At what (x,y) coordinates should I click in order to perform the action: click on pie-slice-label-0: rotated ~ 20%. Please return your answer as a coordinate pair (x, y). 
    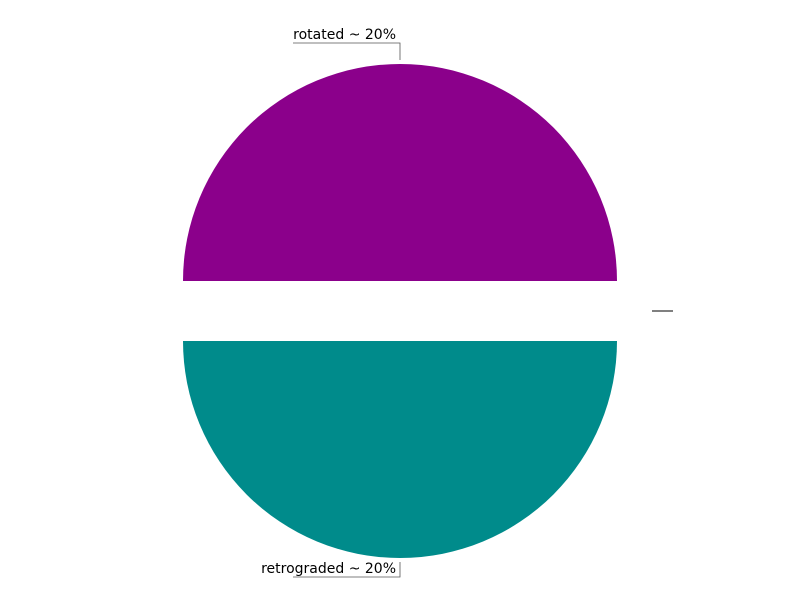
    Looking at the image, I should click on (344, 35).